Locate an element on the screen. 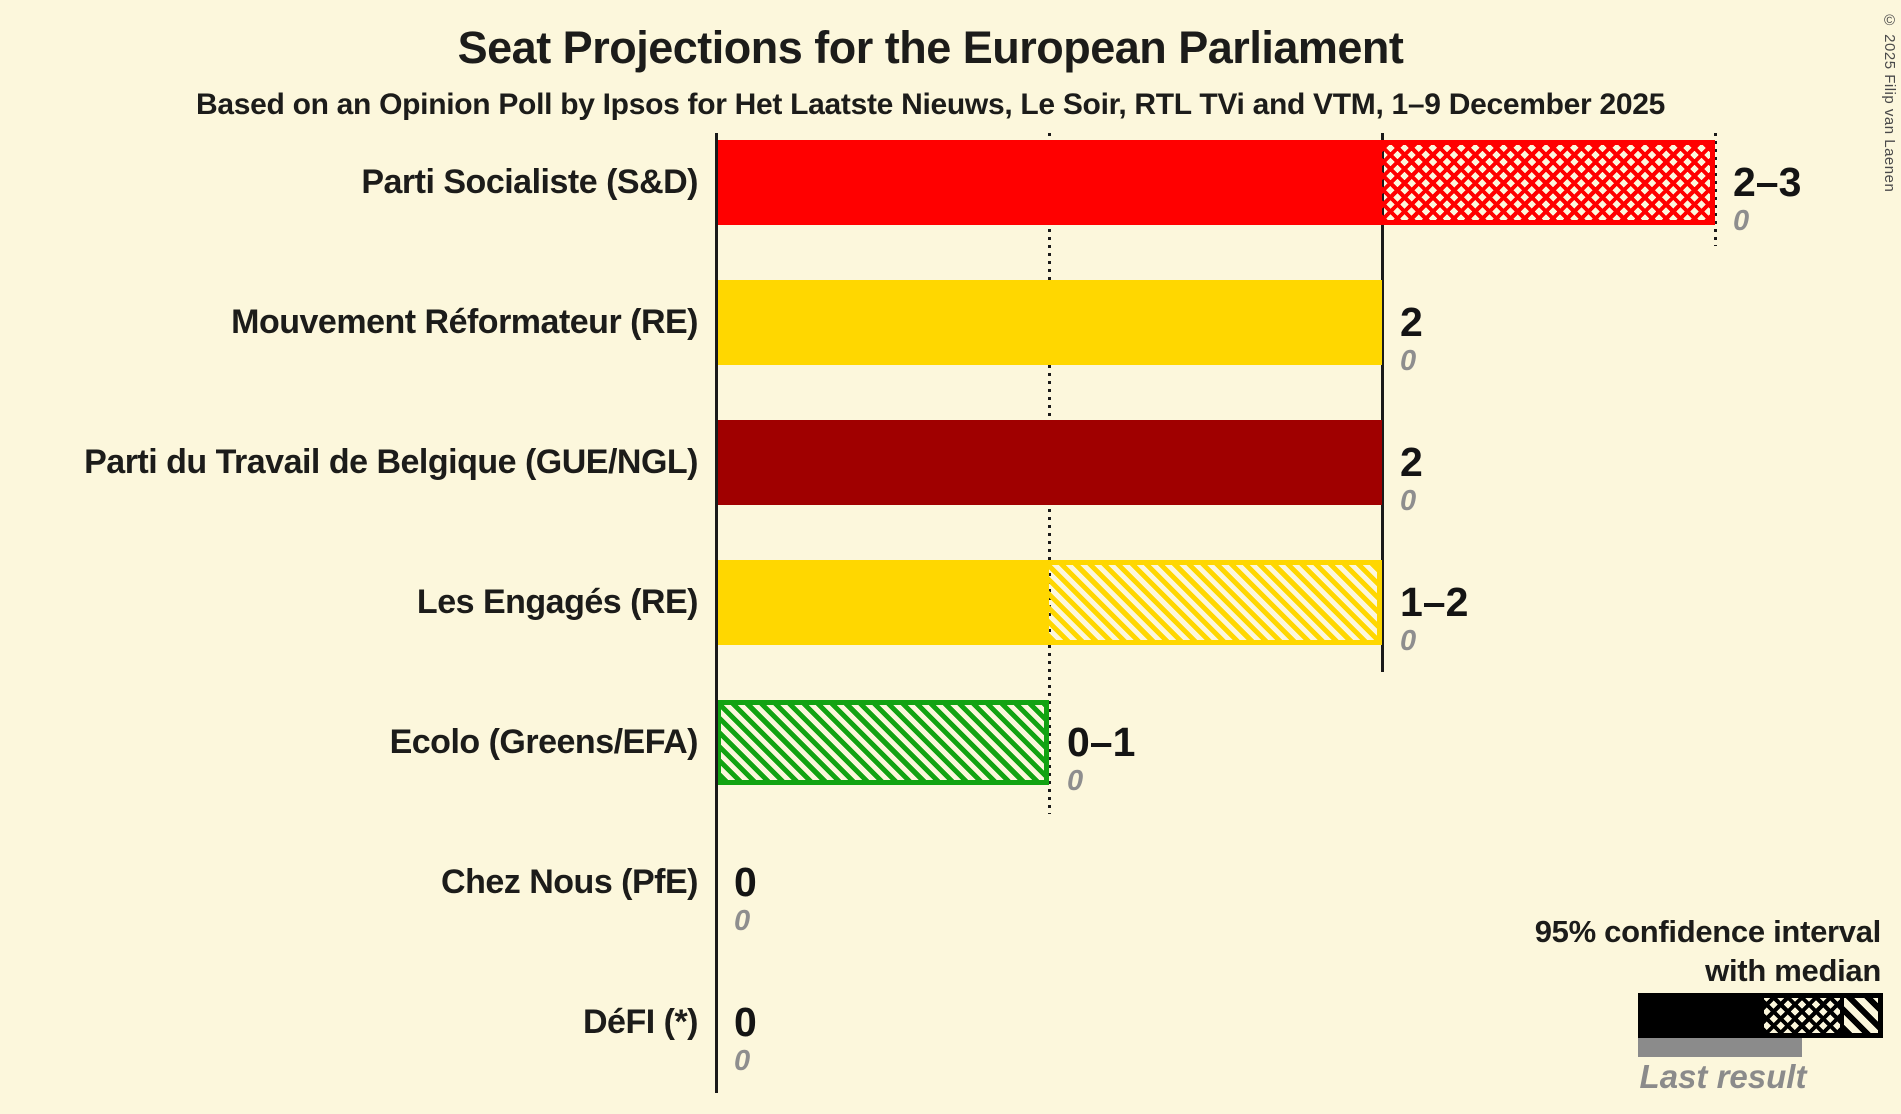 Image resolution: width=1901 pixels, height=1114 pixels. bar-segment-below-ci is located at coordinates (882, 602).